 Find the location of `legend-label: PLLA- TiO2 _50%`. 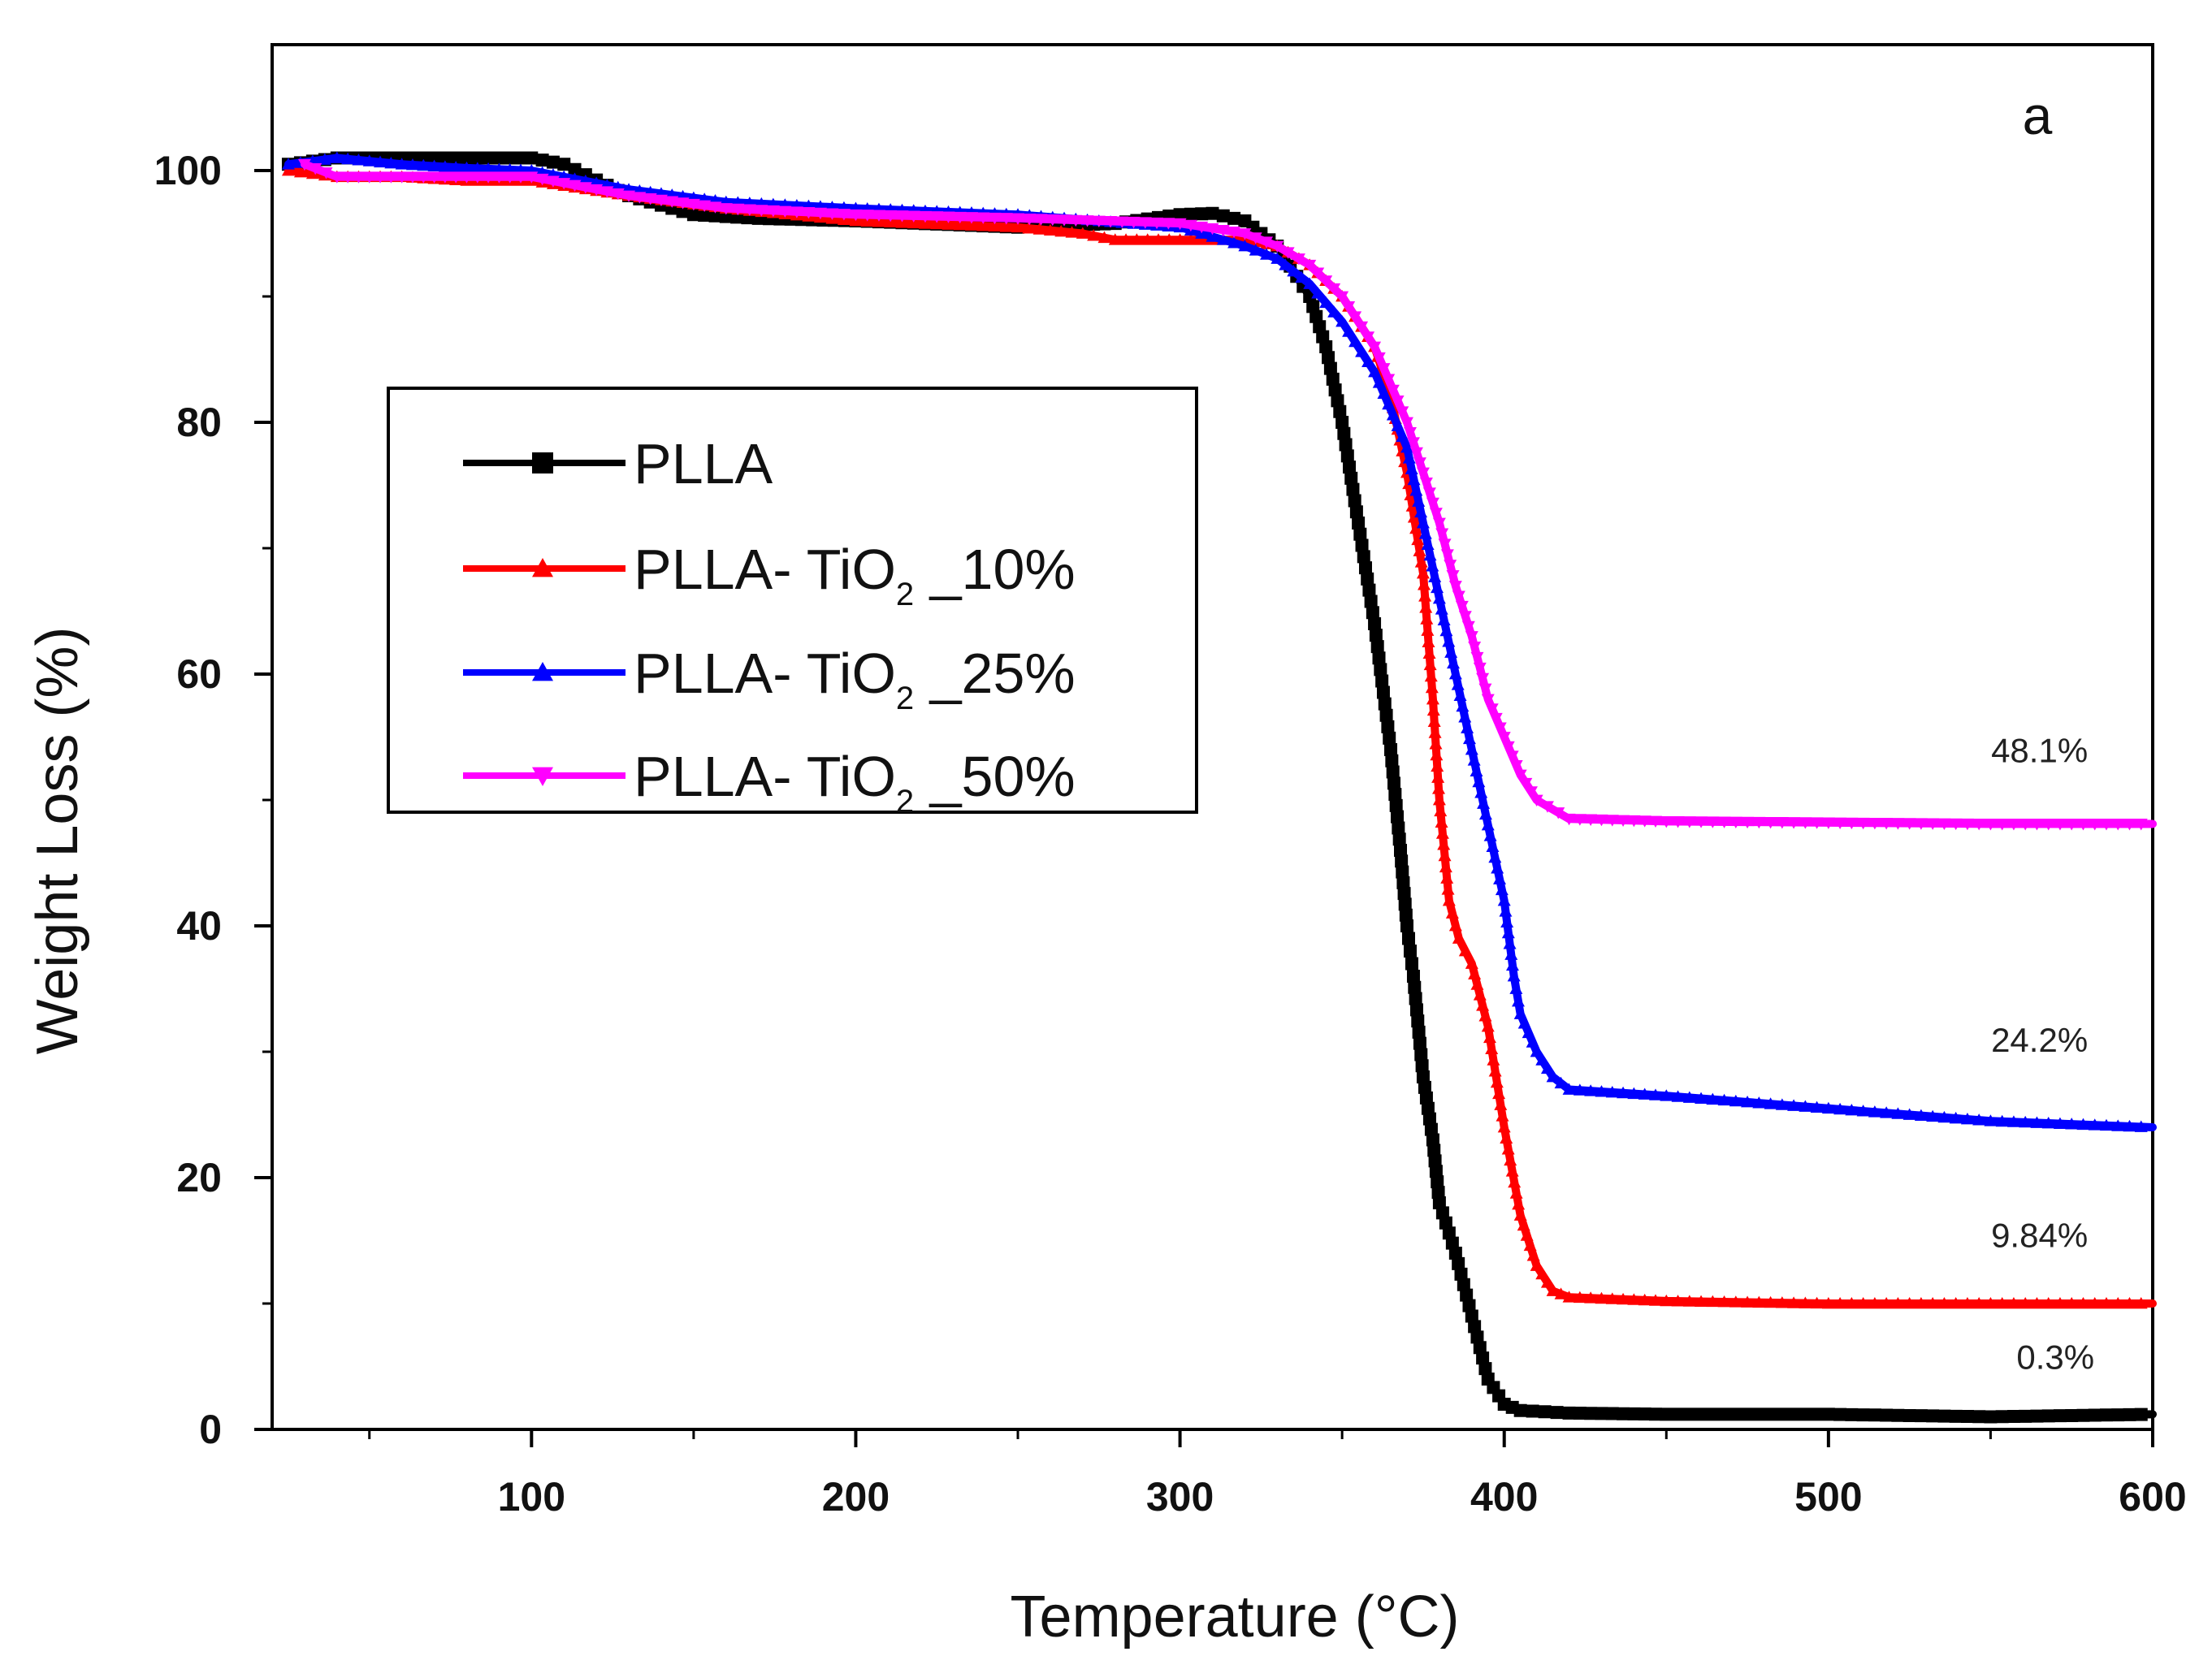

legend-label: PLLA- TiO2 _50% is located at coordinates (855, 782).